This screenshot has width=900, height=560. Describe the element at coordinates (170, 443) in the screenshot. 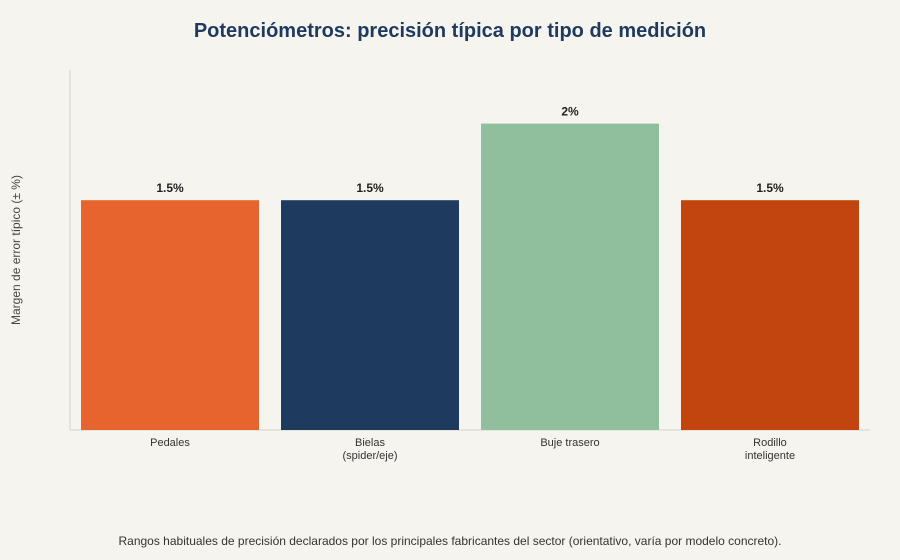

I see `x-tick-label-0: Pedales` at that location.